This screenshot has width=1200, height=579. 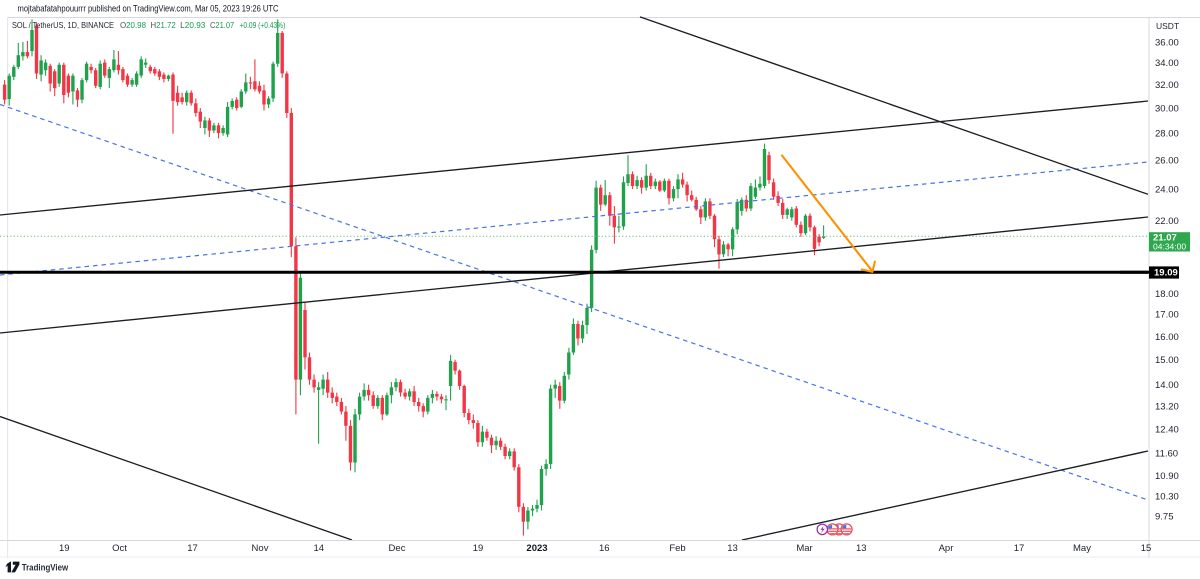 I want to click on svg-text: 11.60, so click(x=1166, y=454).